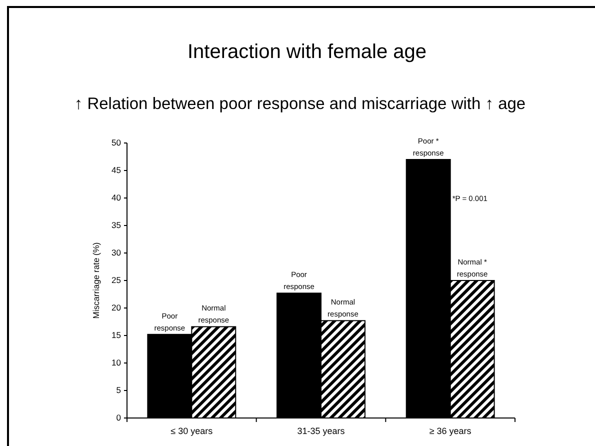 Image resolution: width=595 pixels, height=446 pixels. I want to click on y-tick-label: 25, so click(117, 280).